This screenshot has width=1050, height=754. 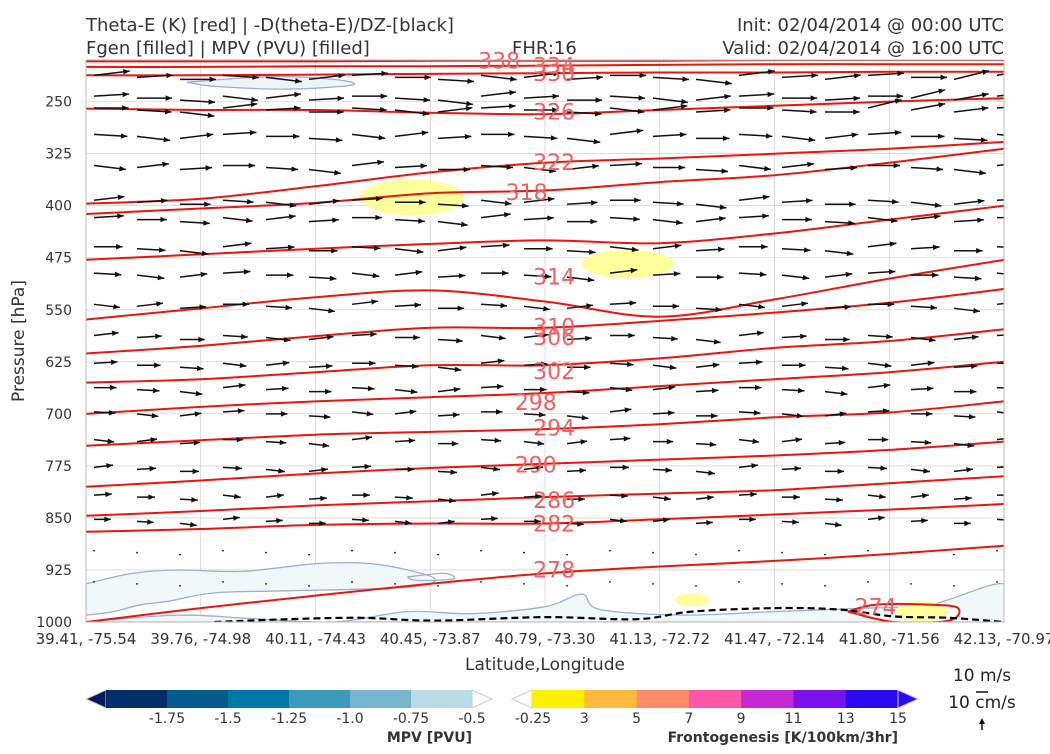 What do you see at coordinates (715, 717) in the screenshot?
I see `fgen-colorbar: 3 5 7 9 11 13 15 Frontogenesis [K/100km/3hr]` at bounding box center [715, 717].